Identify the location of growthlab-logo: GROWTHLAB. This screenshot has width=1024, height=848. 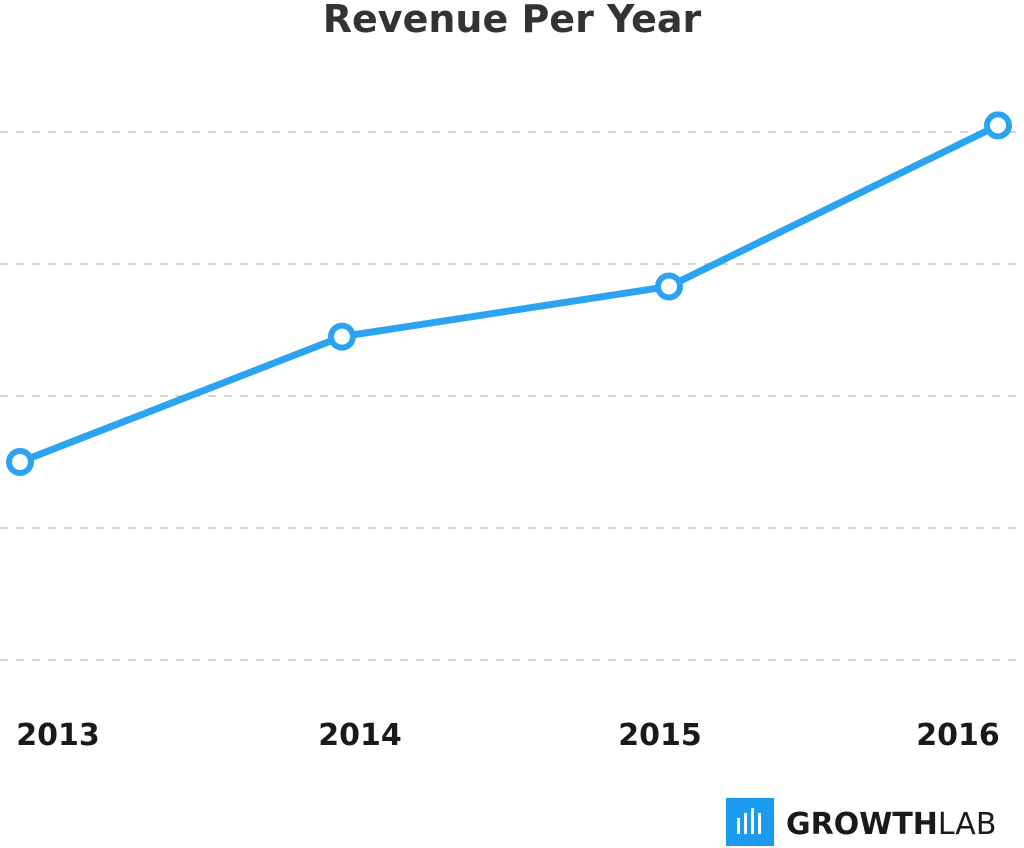
(861, 822).